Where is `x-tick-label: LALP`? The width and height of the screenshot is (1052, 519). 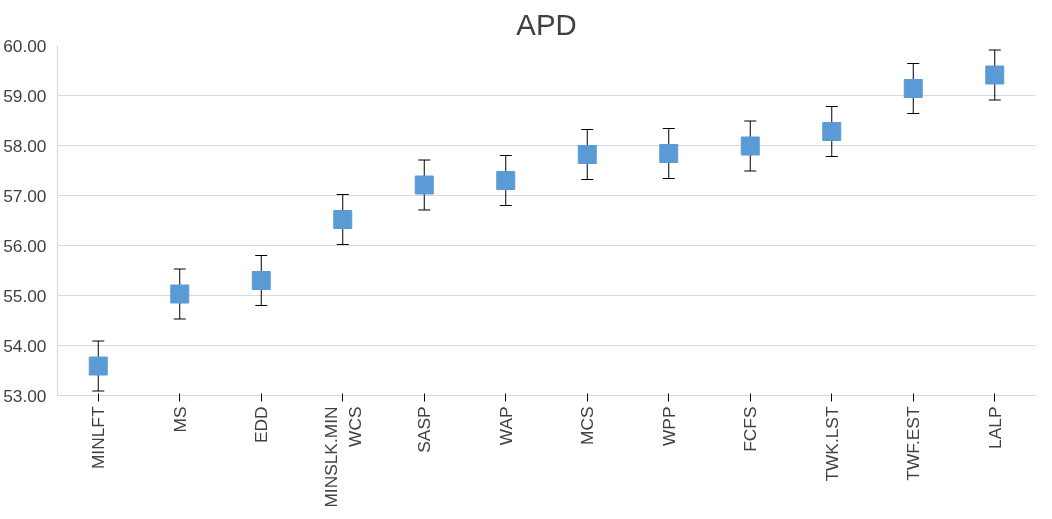 x-tick-label: LALP is located at coordinates (994, 427).